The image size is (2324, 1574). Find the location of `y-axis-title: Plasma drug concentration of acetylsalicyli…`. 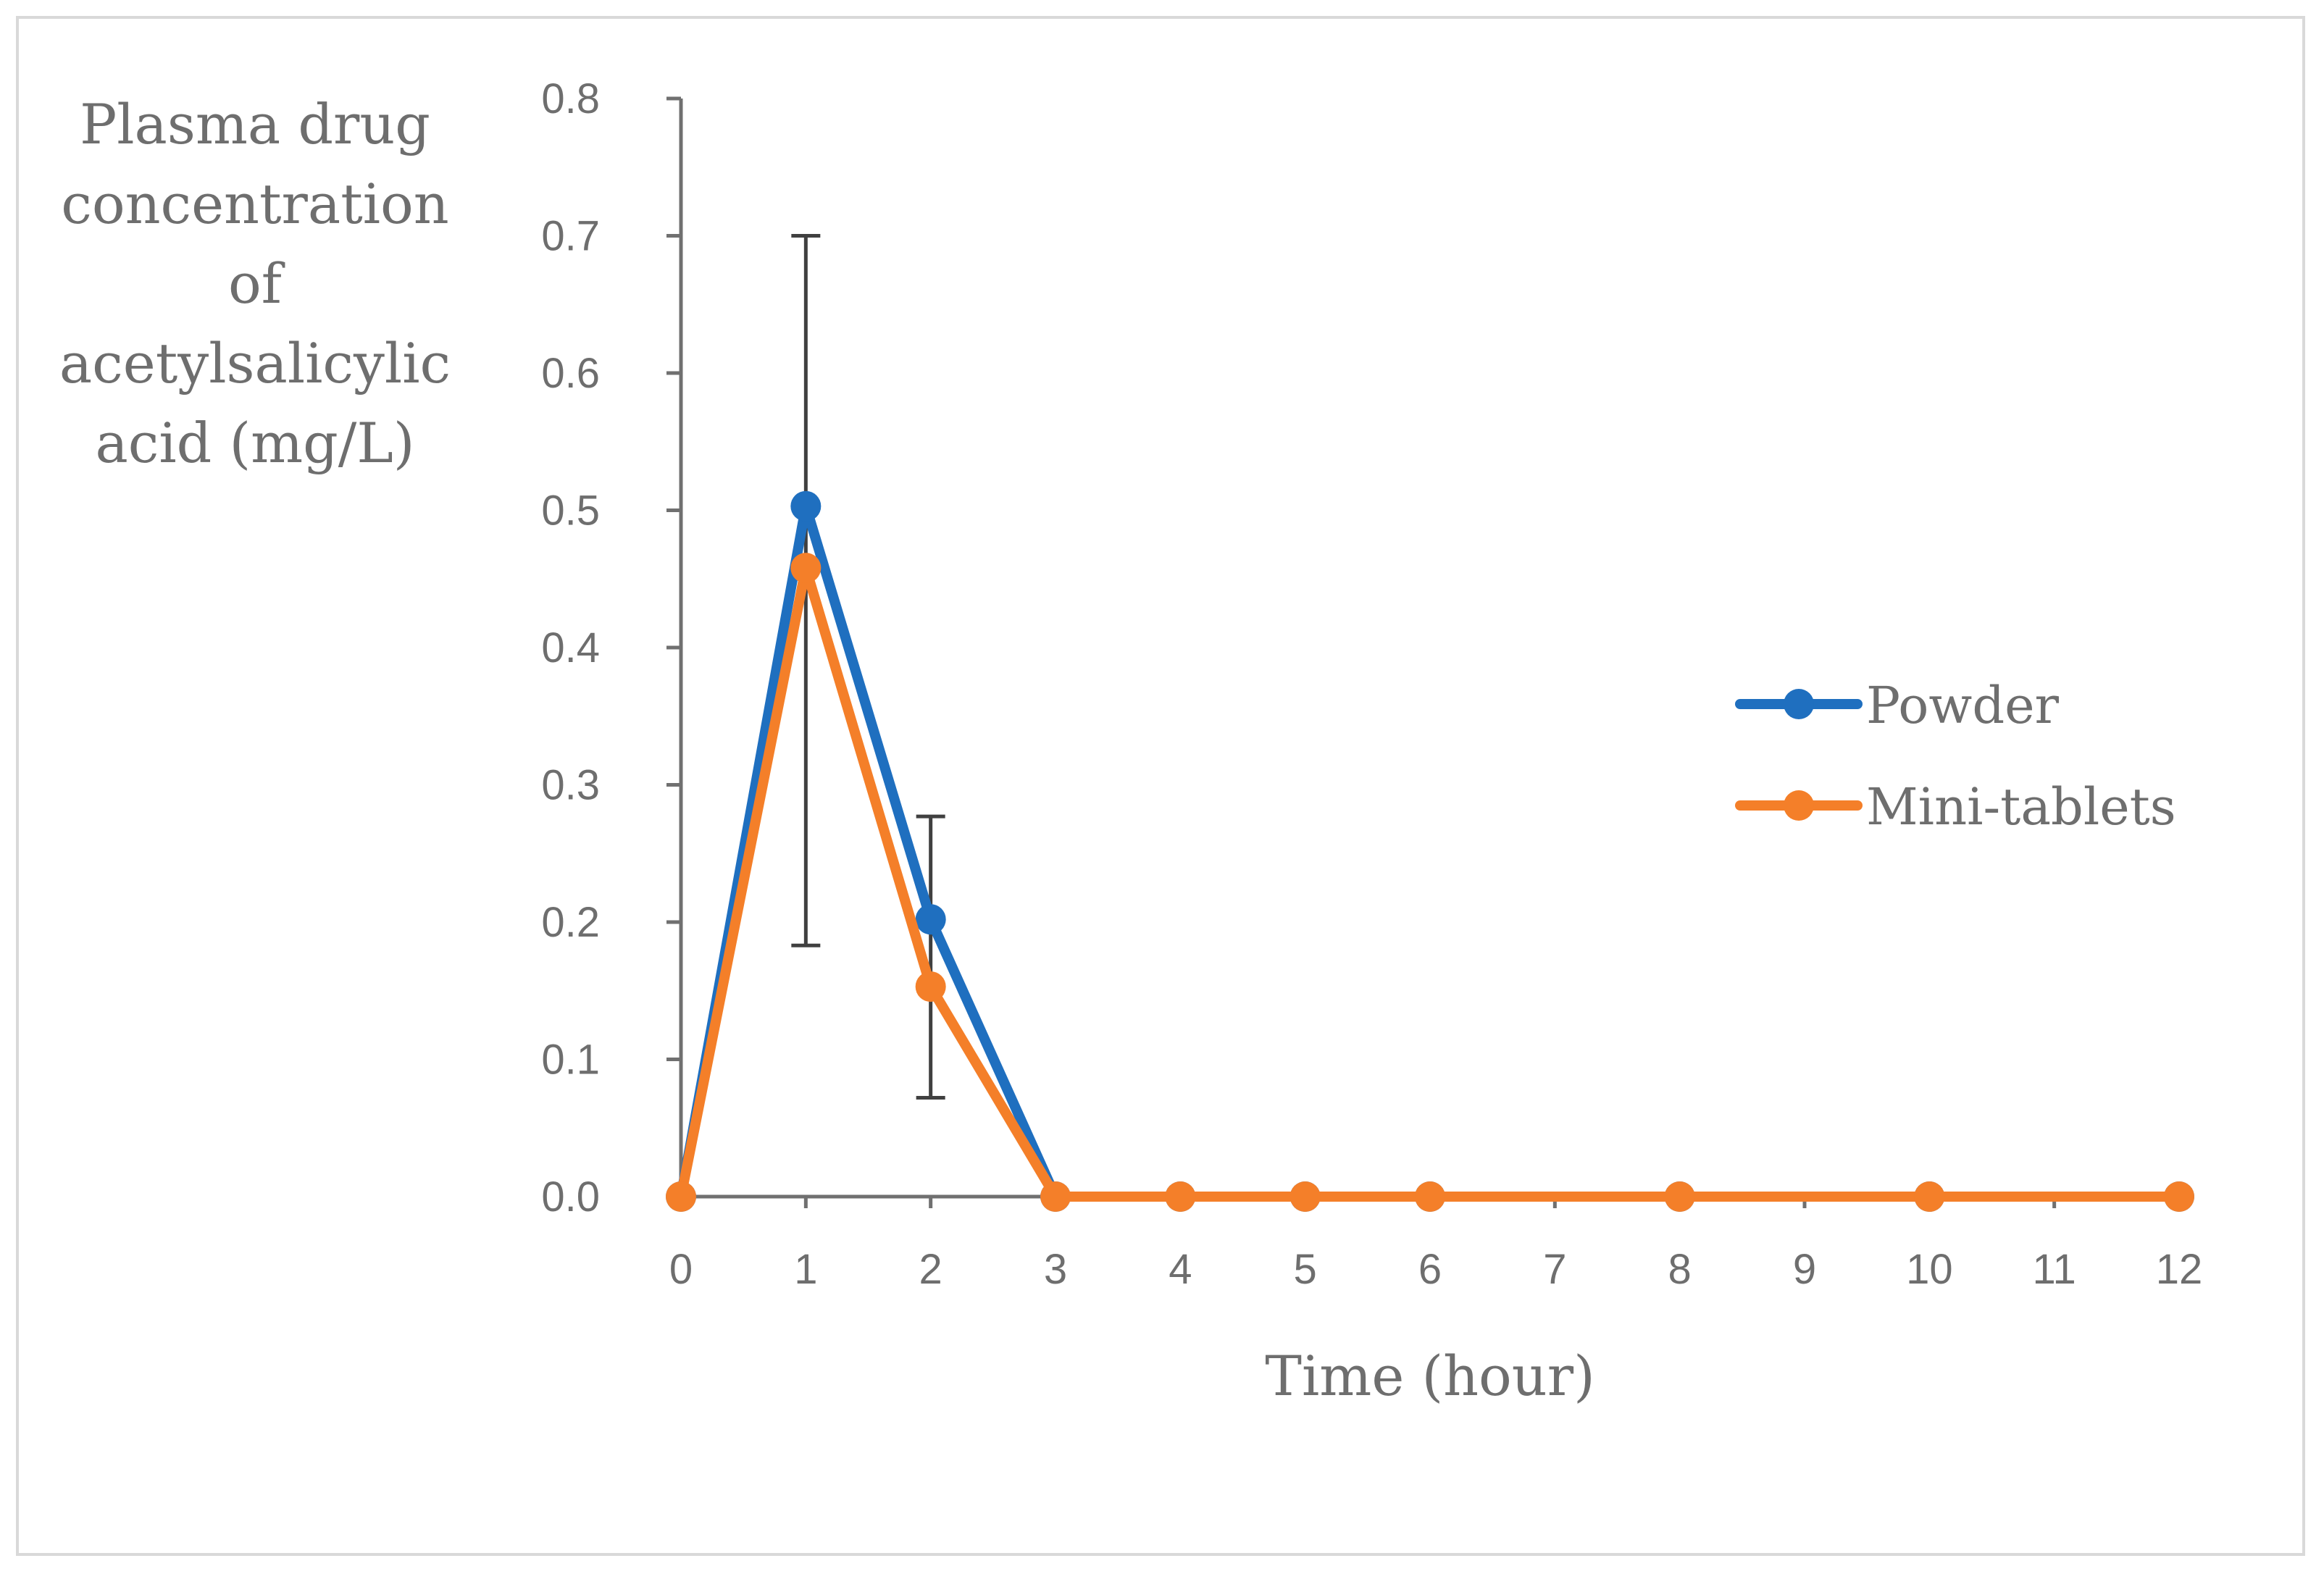

y-axis-title: Plasma drug concentration of acetylsalicyli… is located at coordinates (255, 283).